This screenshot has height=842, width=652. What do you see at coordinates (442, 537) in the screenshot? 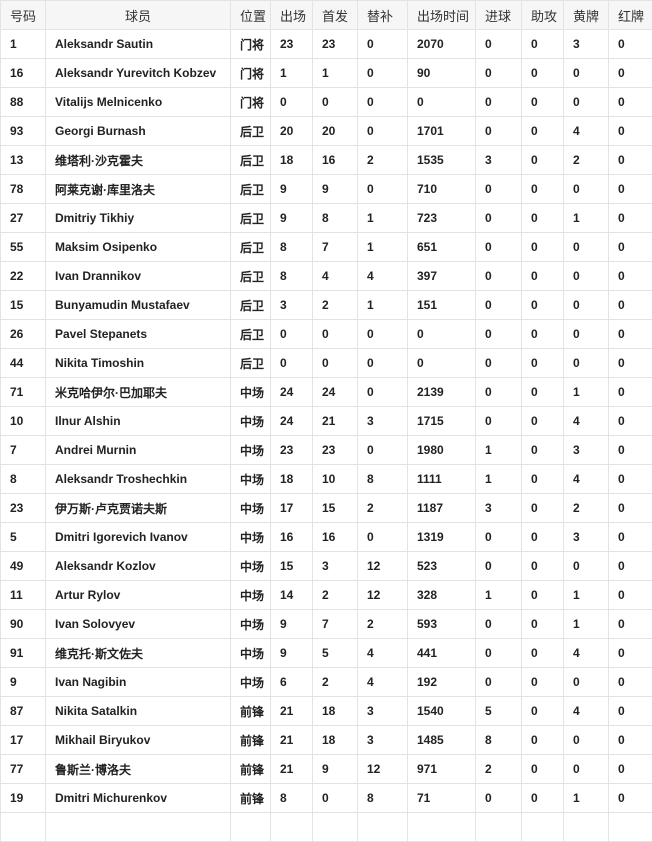
I see `cell-minutes: 1319` at bounding box center [442, 537].